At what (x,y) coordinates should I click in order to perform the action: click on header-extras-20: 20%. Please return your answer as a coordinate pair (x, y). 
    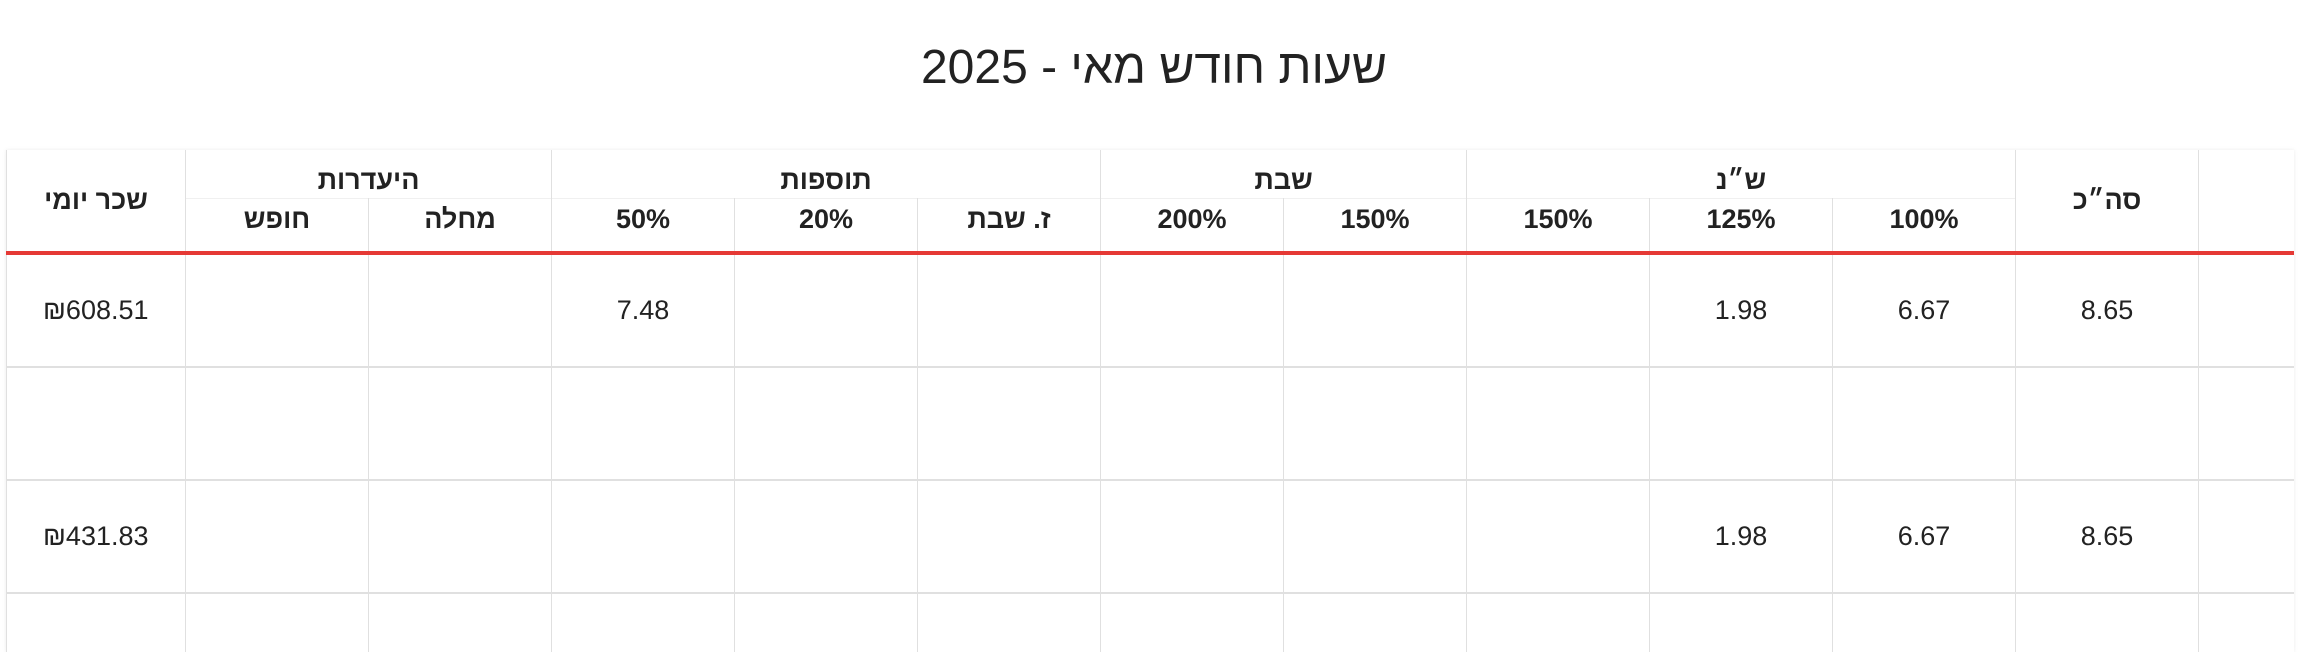
    Looking at the image, I should click on (826, 226).